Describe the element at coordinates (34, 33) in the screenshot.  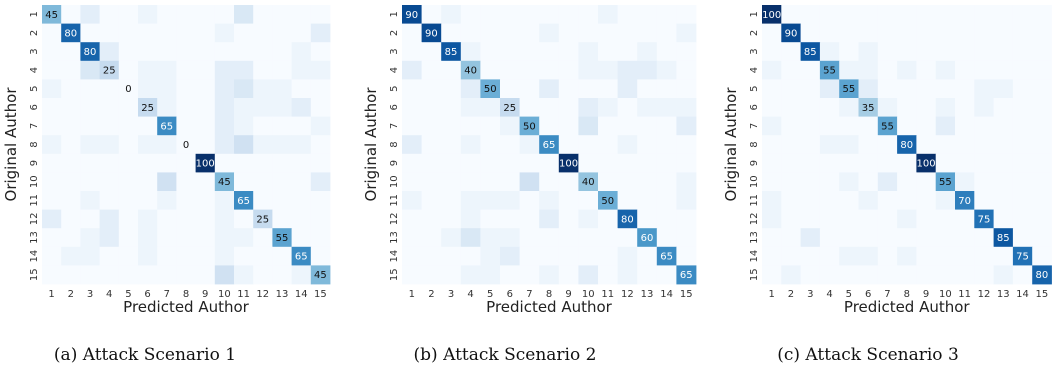
I see `y-tick-label: 2` at that location.